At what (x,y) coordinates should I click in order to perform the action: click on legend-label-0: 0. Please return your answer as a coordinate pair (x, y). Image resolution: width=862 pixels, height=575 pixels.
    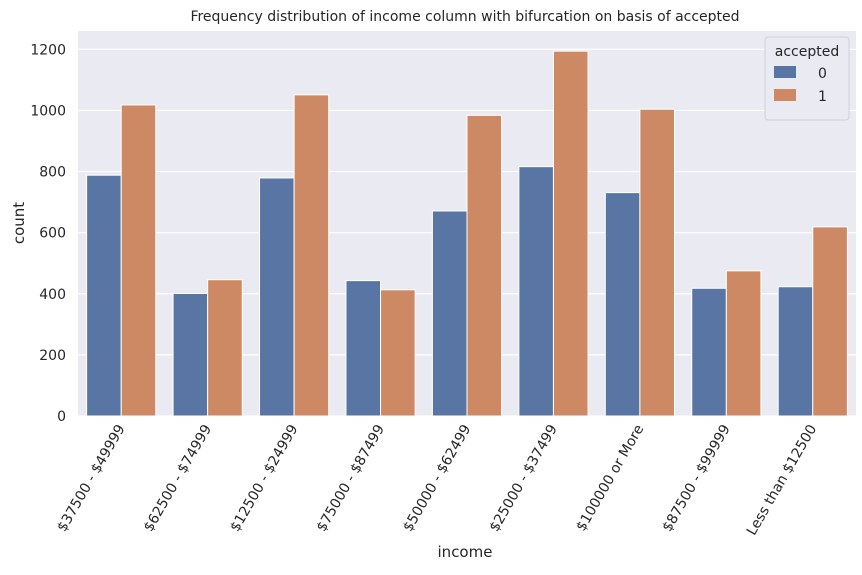
    Looking at the image, I should click on (822, 74).